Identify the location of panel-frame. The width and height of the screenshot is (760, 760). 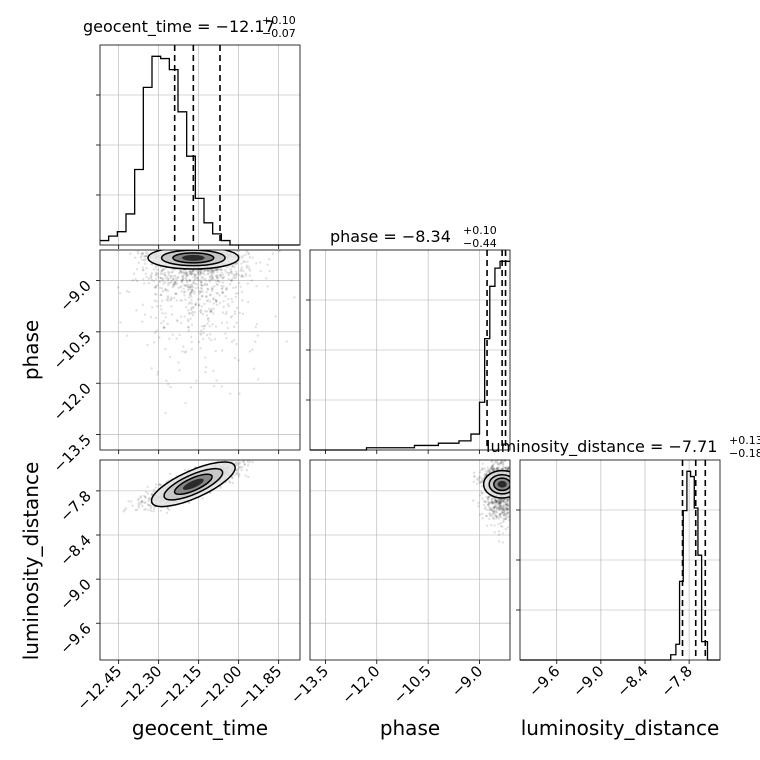
(410, 560).